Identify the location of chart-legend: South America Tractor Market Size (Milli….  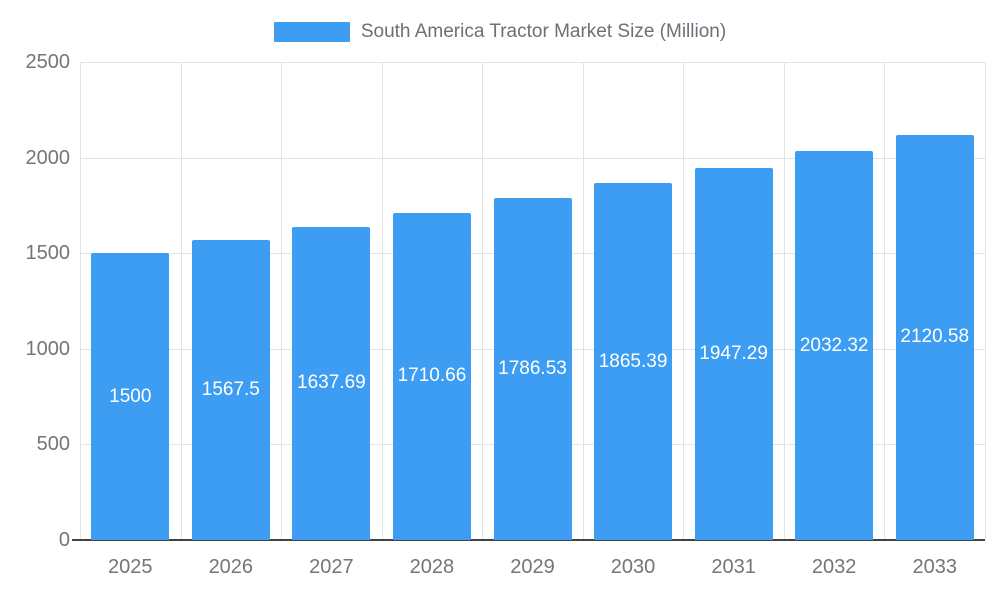
(500, 32).